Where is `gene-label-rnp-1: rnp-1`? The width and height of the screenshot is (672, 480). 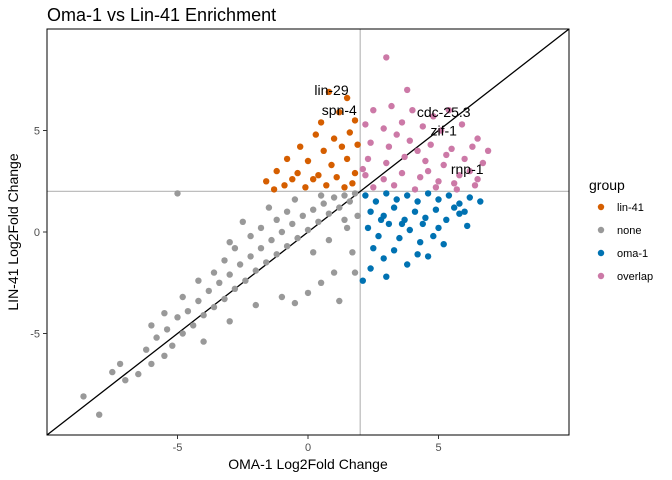 gene-label-rnp-1: rnp-1 is located at coordinates (467, 169).